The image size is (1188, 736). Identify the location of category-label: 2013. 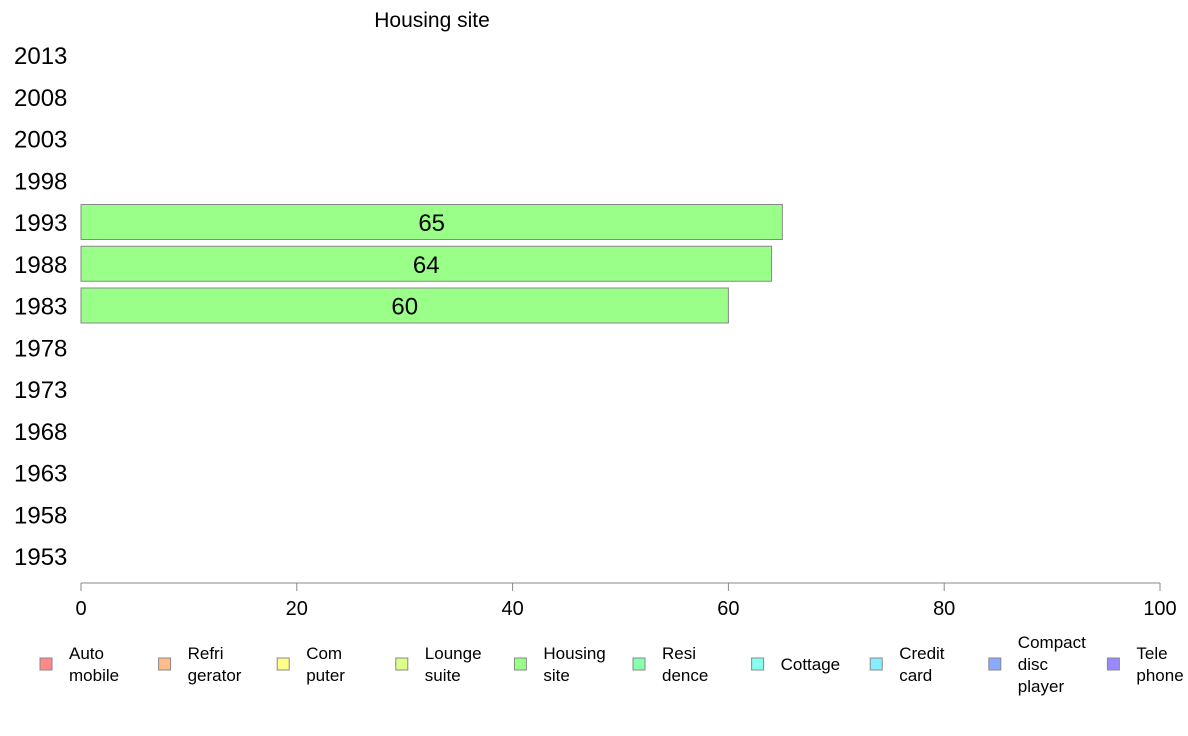
(40, 56).